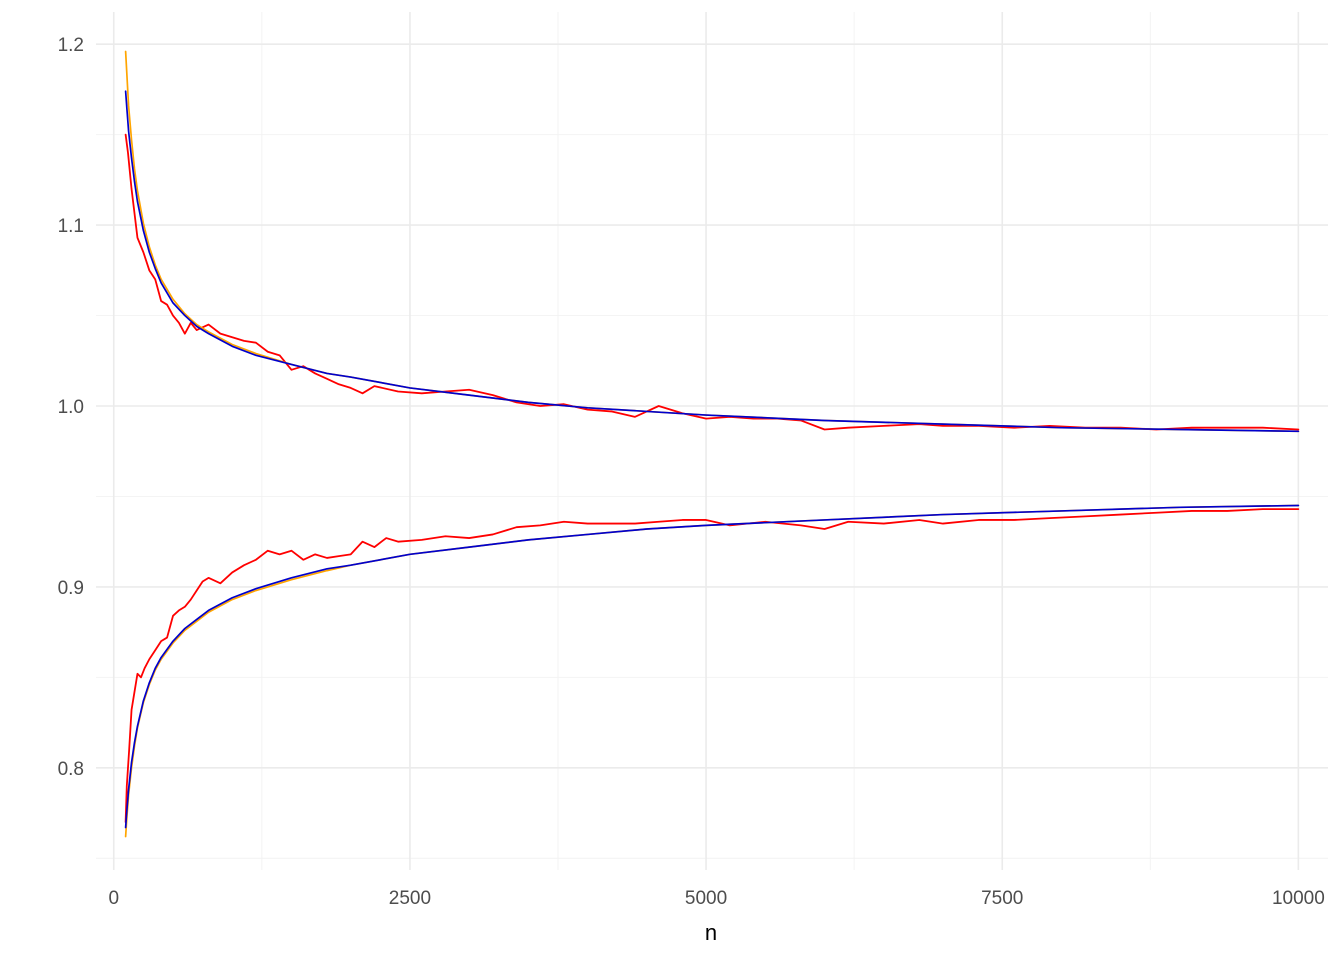  What do you see at coordinates (113, 898) in the screenshot?
I see `x-tick-label: 0` at bounding box center [113, 898].